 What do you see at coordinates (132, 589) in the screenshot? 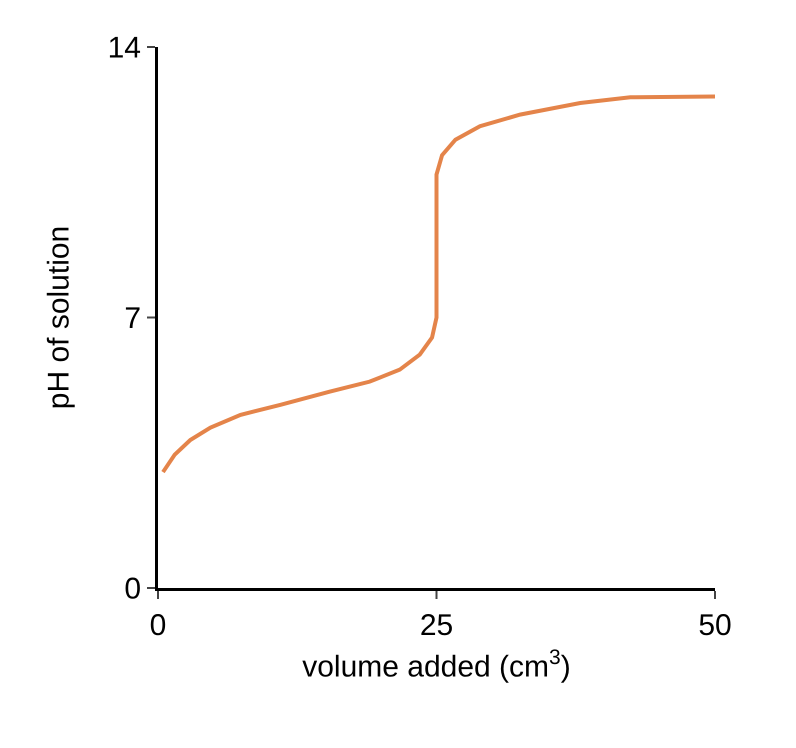
I see `y-tick-label: 0` at bounding box center [132, 589].